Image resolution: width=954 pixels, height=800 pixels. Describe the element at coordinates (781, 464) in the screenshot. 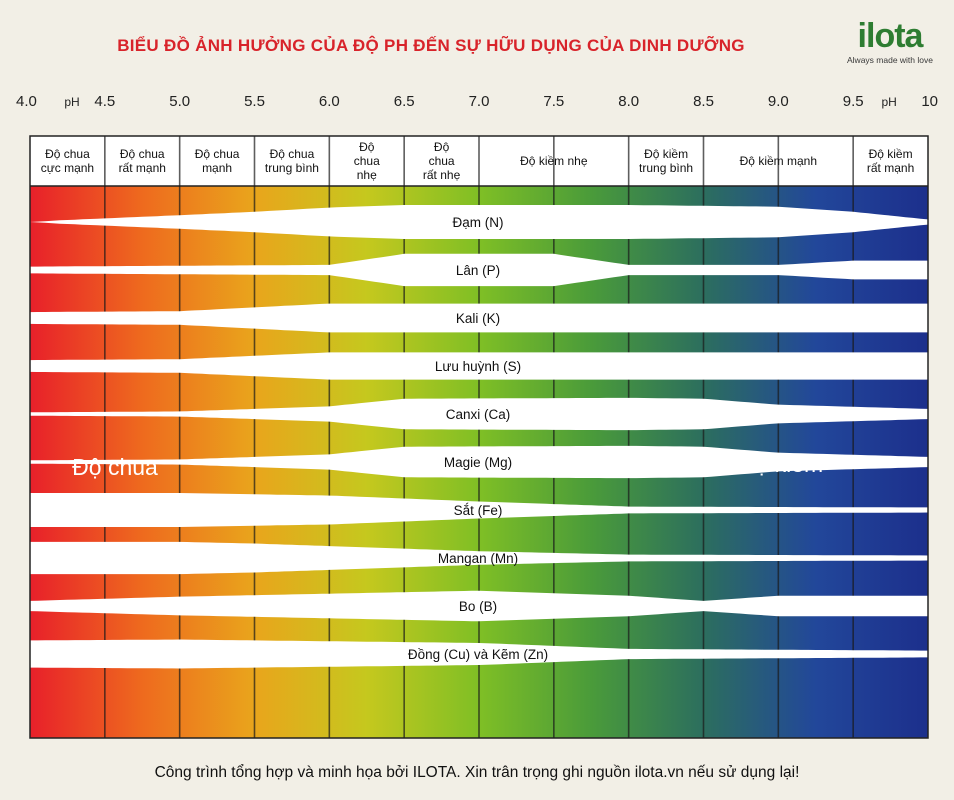

I see `alkaline-region-label: Độ kiềm` at that location.